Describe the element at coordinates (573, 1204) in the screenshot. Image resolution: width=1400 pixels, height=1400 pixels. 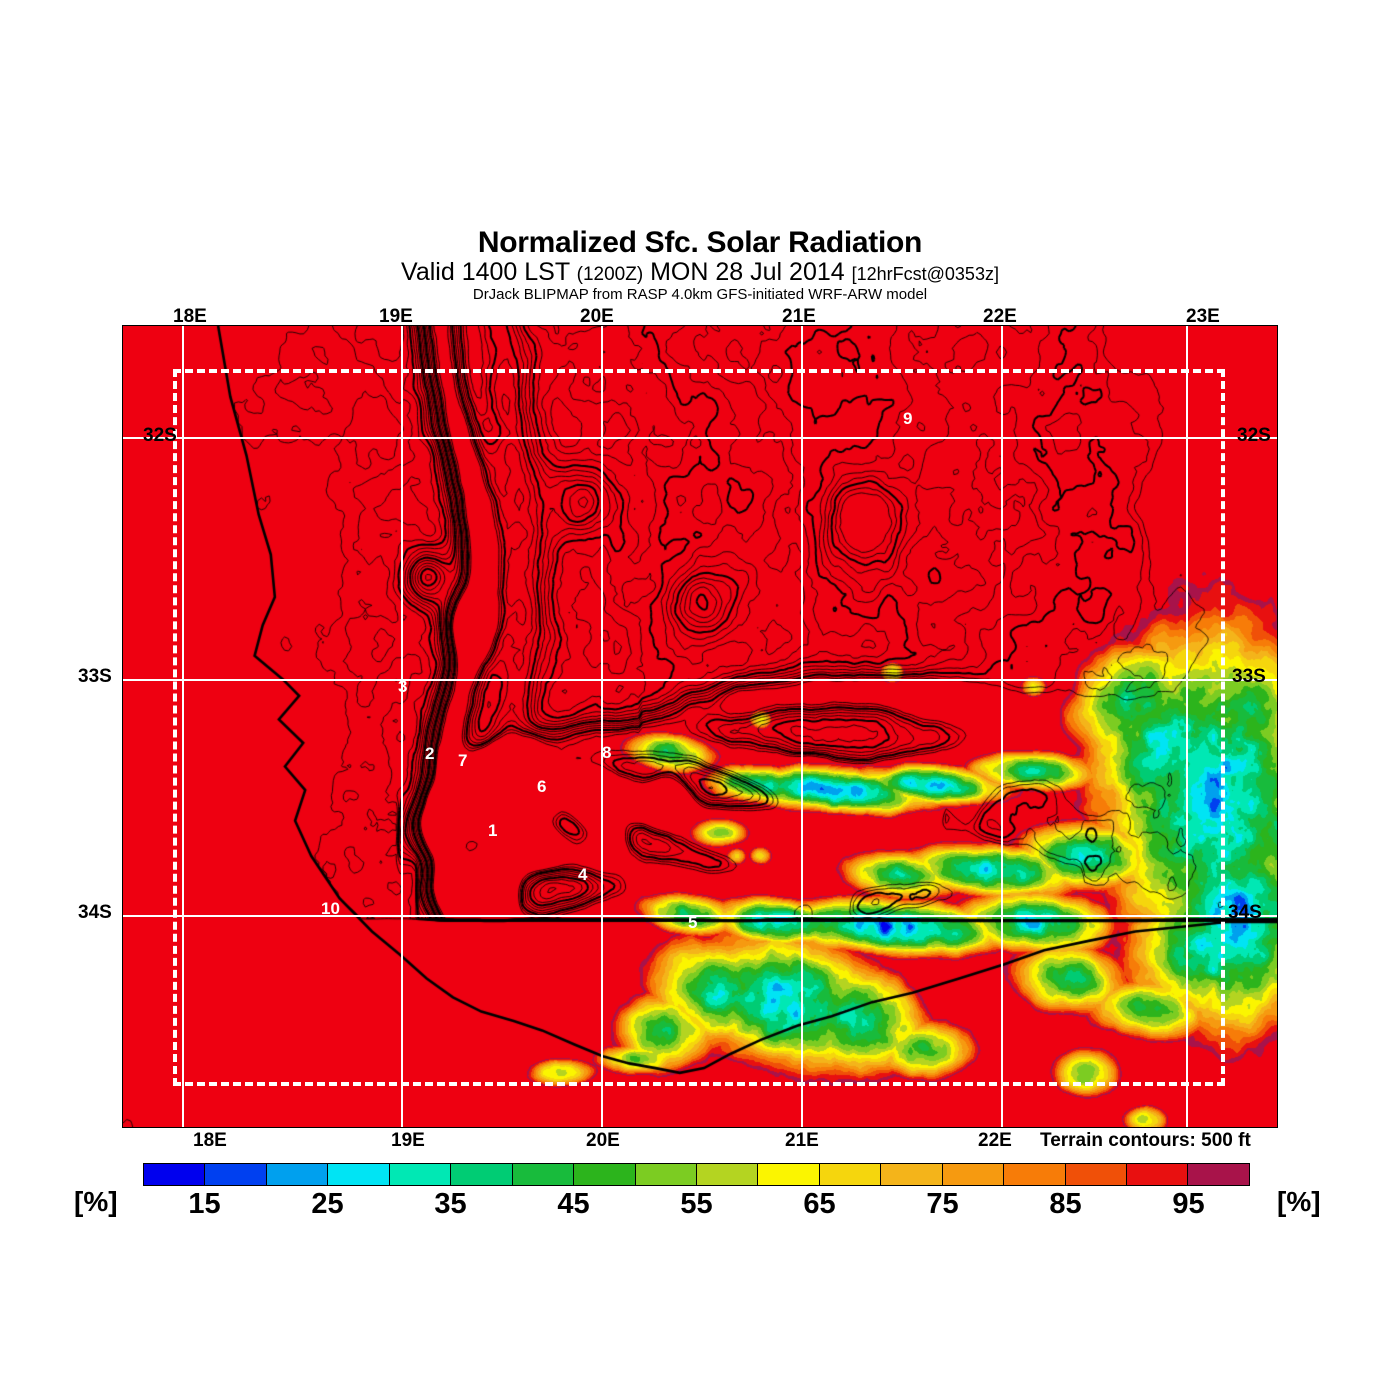
I see `colorbar-tick-45: 45` at that location.